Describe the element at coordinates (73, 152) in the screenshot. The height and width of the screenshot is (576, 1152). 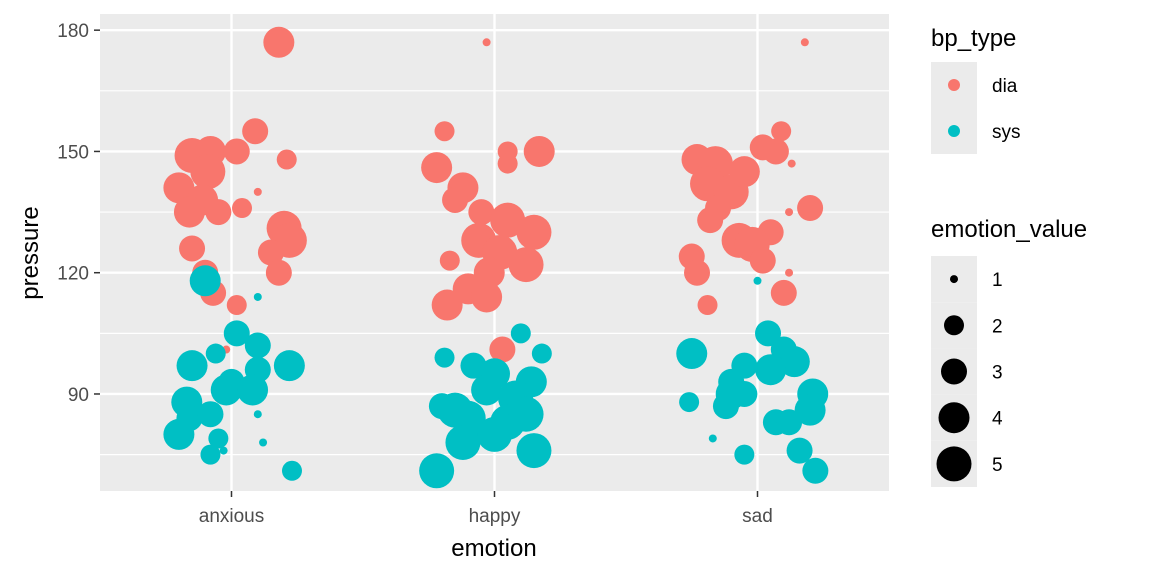
I see `y-tick-label: 150` at that location.